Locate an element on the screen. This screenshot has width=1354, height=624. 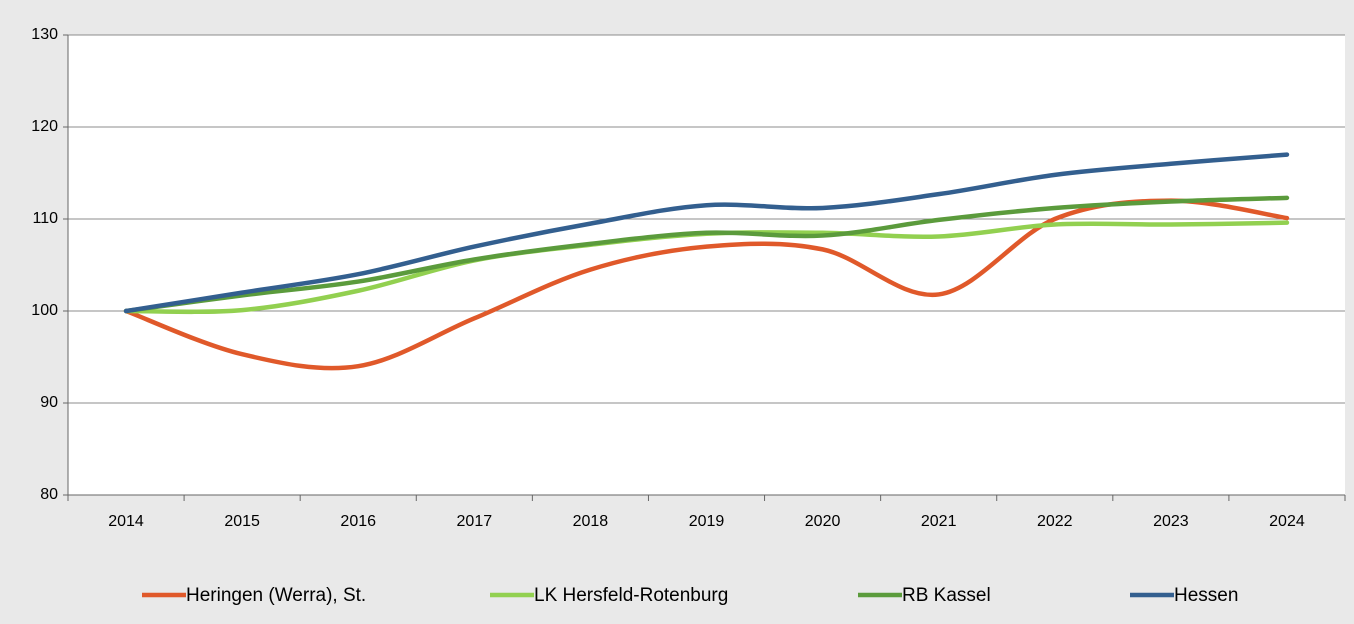
y-tick-label: 130 is located at coordinates (44, 34).